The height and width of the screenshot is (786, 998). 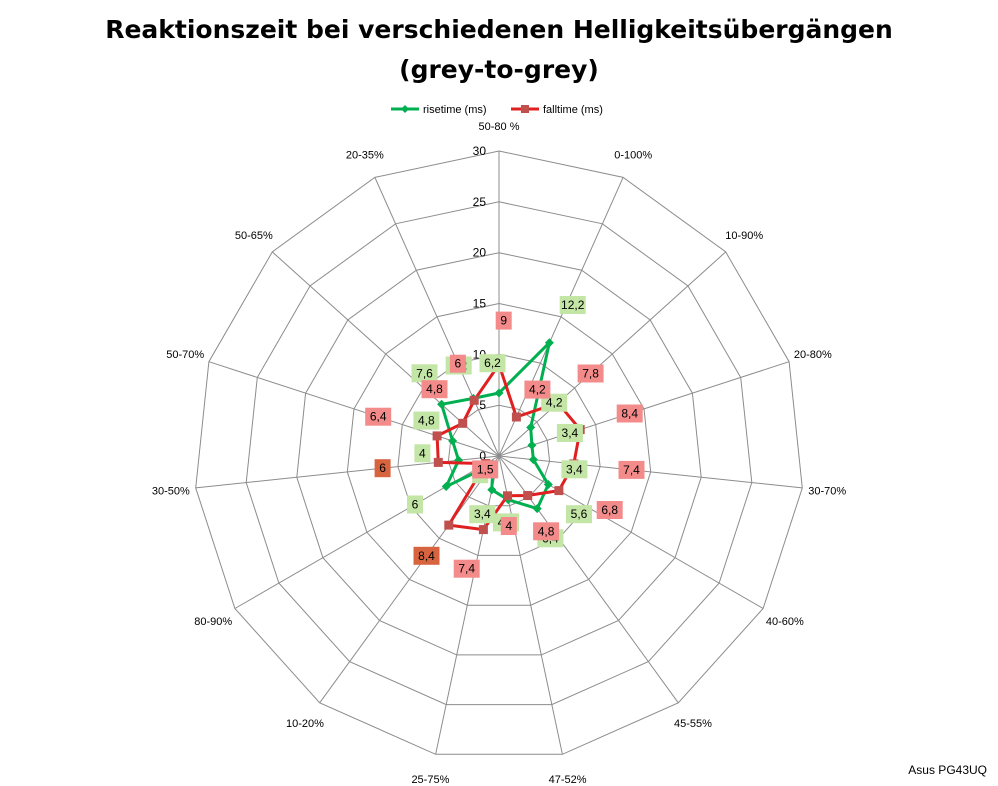 I want to click on data-label: 9, so click(x=503, y=321).